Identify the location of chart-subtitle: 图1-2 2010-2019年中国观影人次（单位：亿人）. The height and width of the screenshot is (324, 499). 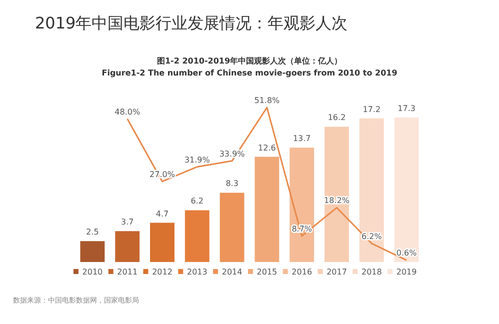
(249, 61).